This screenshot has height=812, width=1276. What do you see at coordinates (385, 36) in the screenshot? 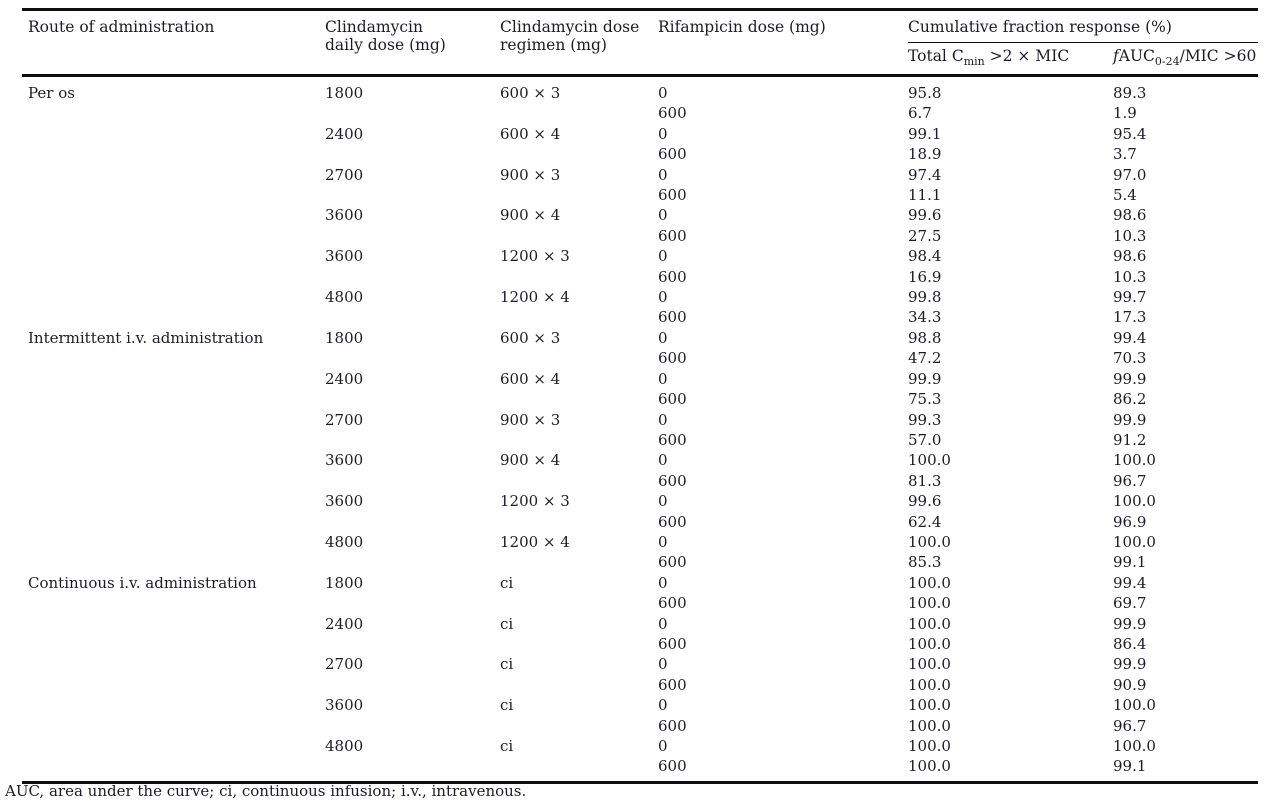
I see `header-daily-dose: Clindamycin daily dose (mg)` at bounding box center [385, 36].